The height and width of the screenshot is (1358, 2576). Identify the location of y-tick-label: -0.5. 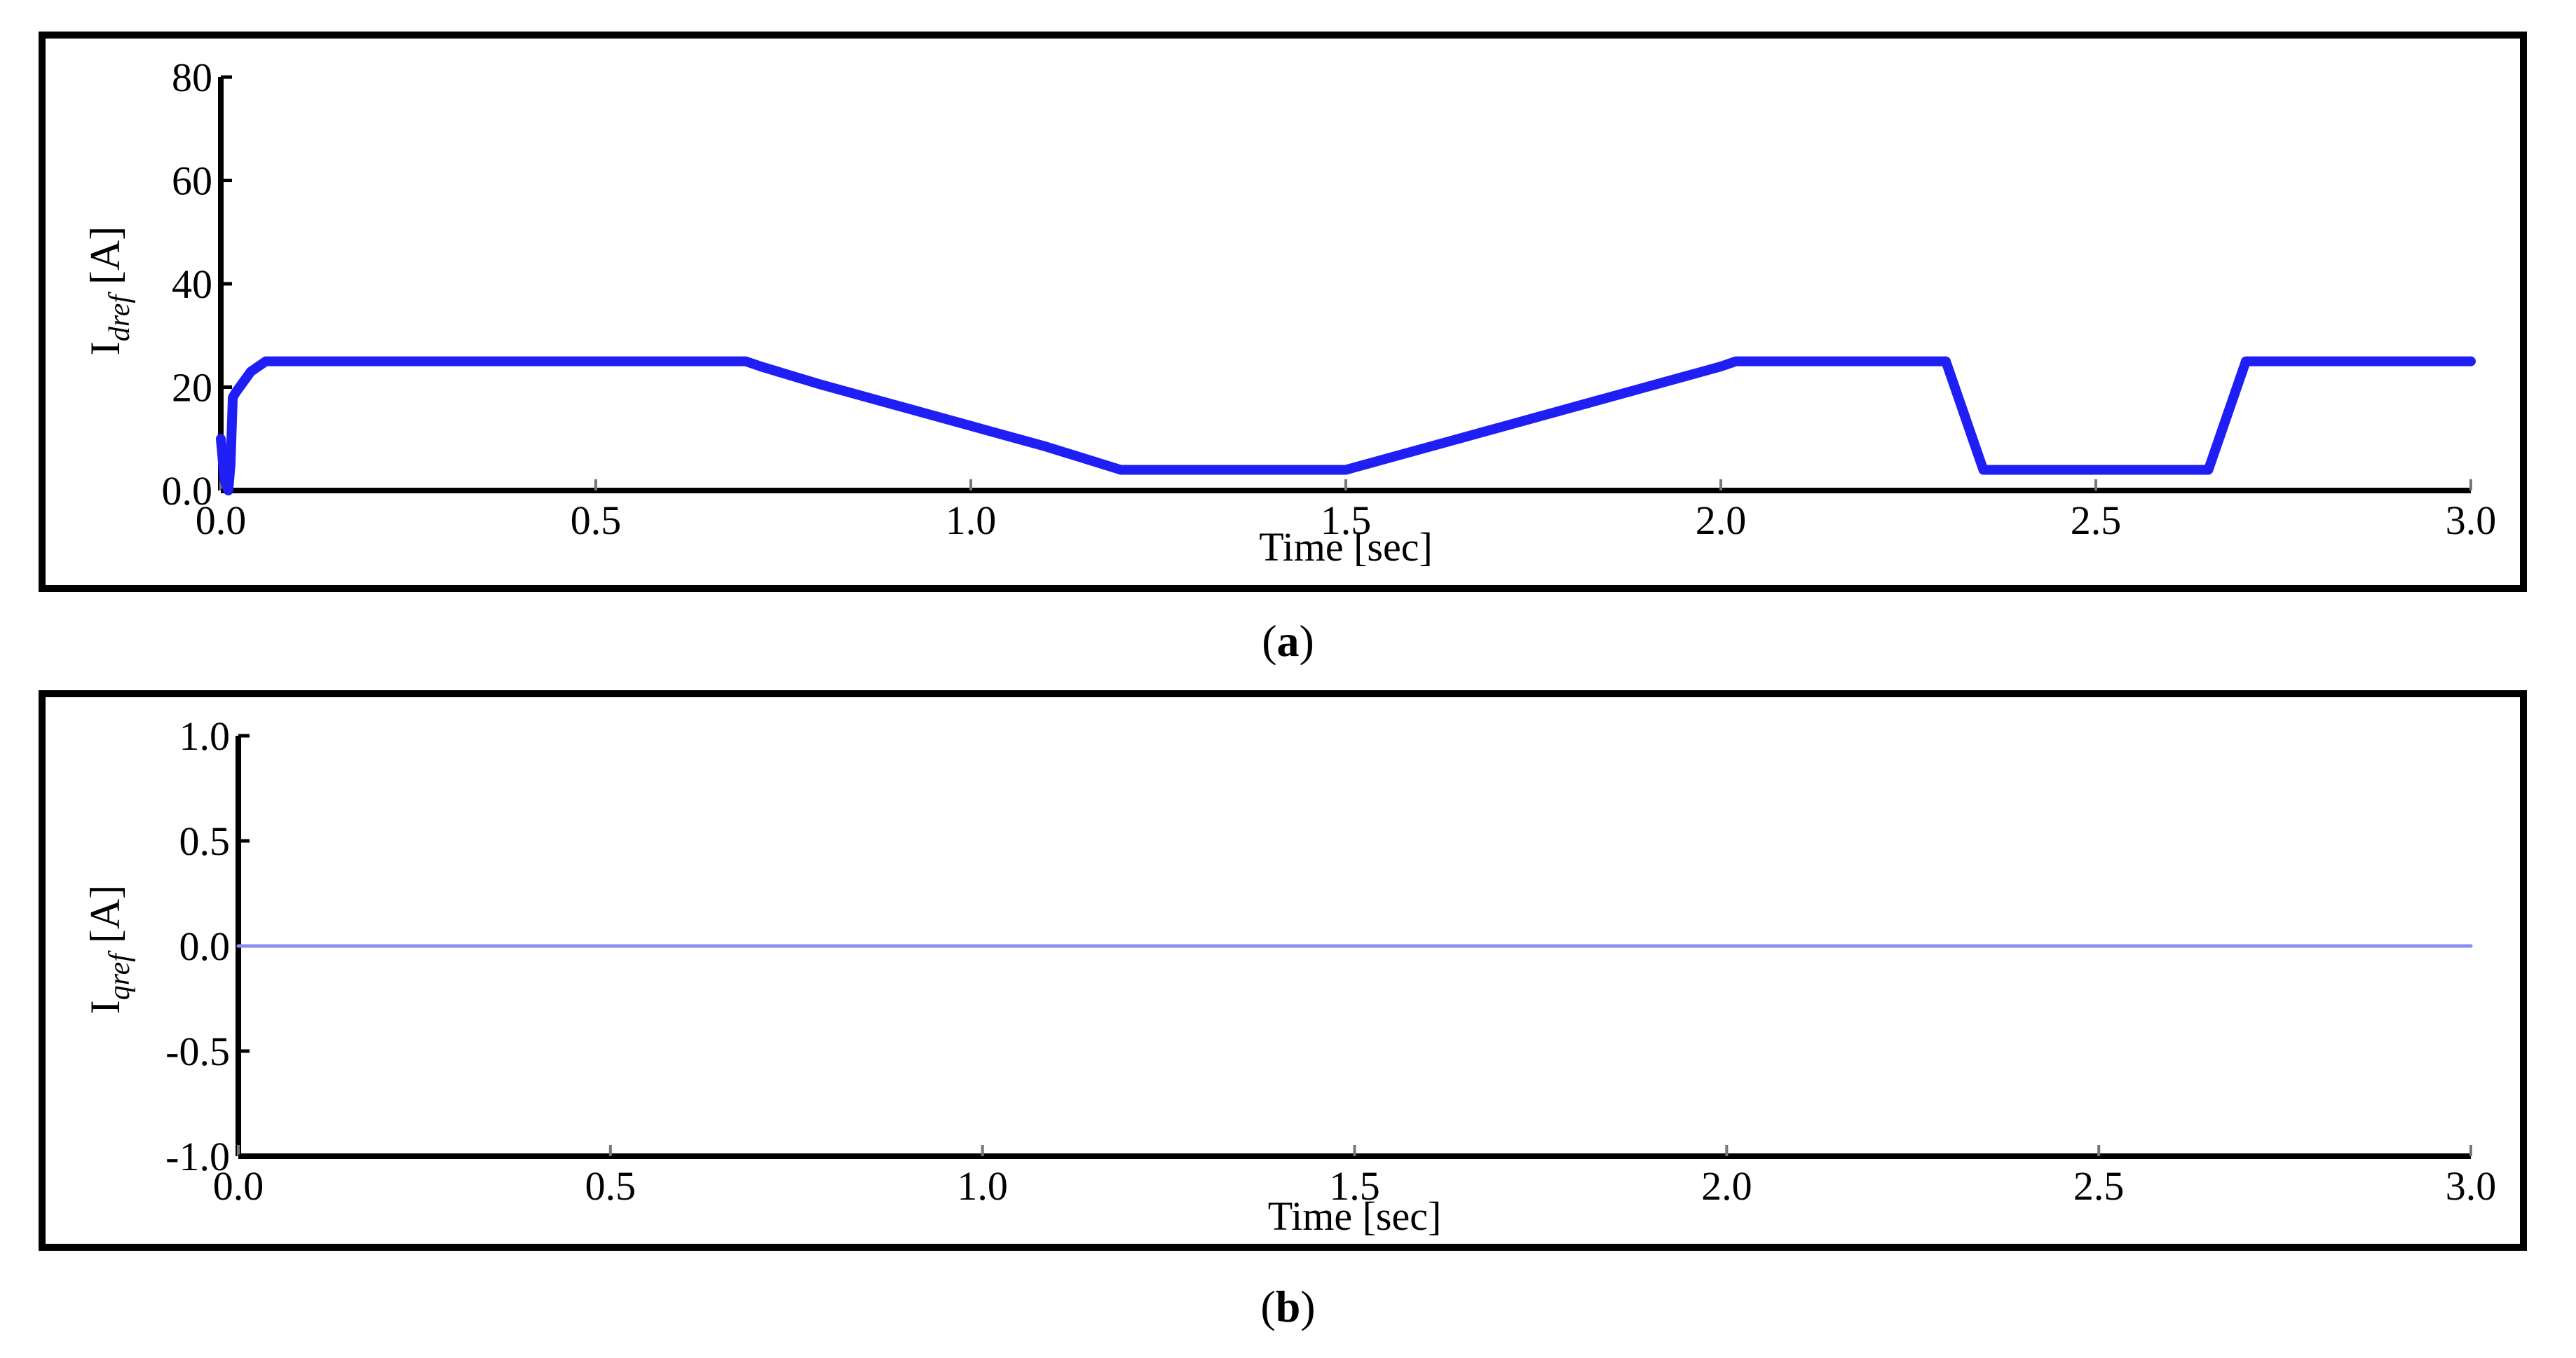
(197, 1051).